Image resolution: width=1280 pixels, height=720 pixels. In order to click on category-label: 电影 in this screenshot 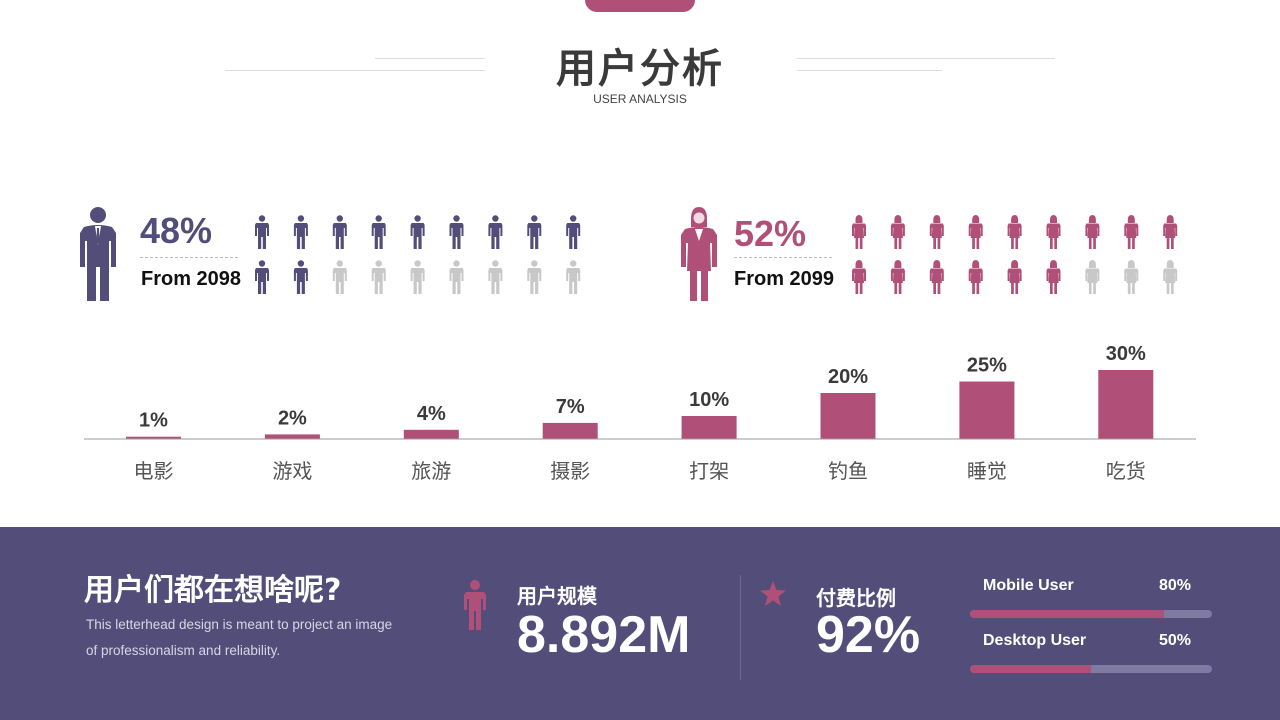, I will do `click(154, 471)`.